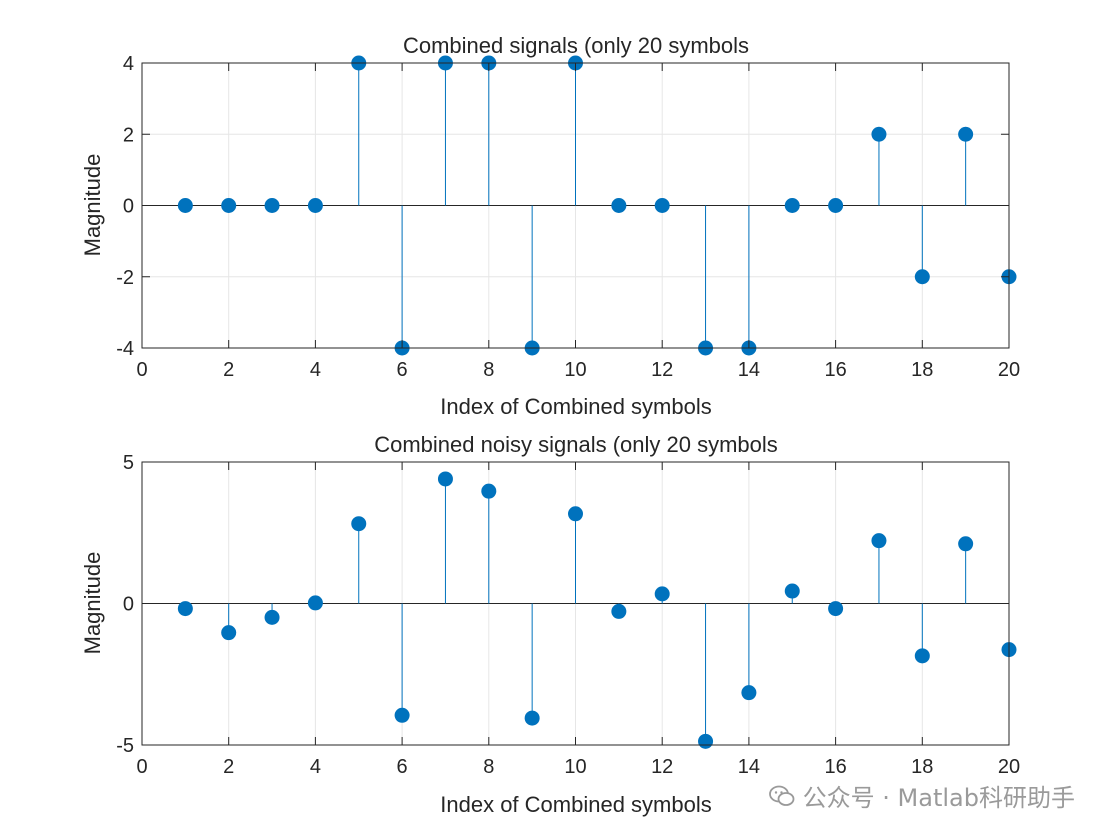  Describe the element at coordinates (575, 406) in the screenshot. I see `top-x-axis-label: Index of Combined symbols` at that location.